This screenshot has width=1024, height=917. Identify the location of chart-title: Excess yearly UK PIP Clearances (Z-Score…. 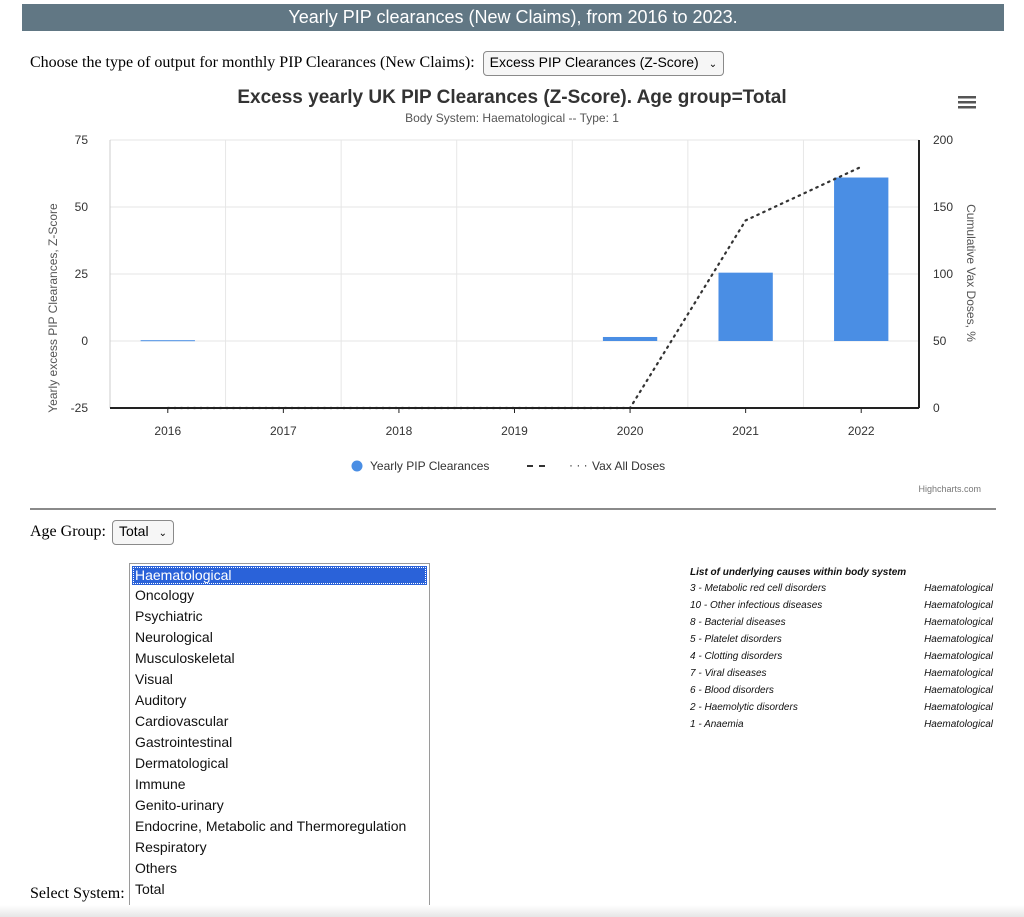
(511, 97).